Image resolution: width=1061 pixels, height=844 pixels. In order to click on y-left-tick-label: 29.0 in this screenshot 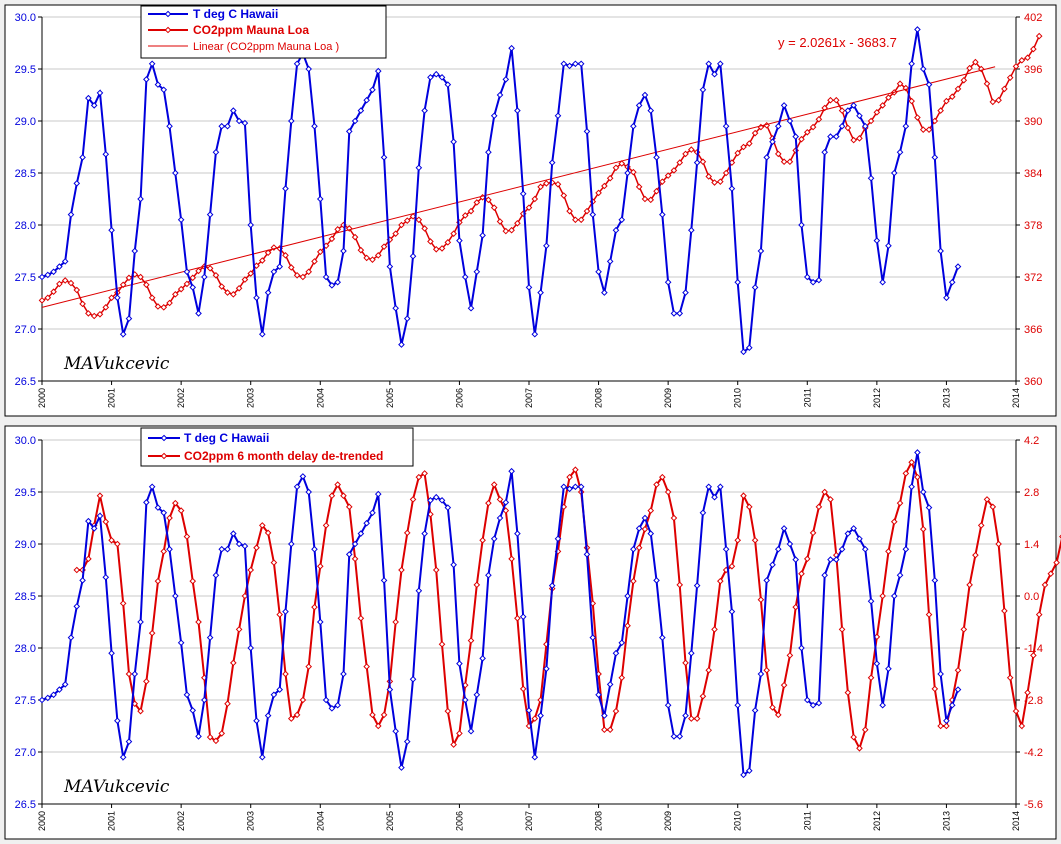, I will do `click(25, 122)`.